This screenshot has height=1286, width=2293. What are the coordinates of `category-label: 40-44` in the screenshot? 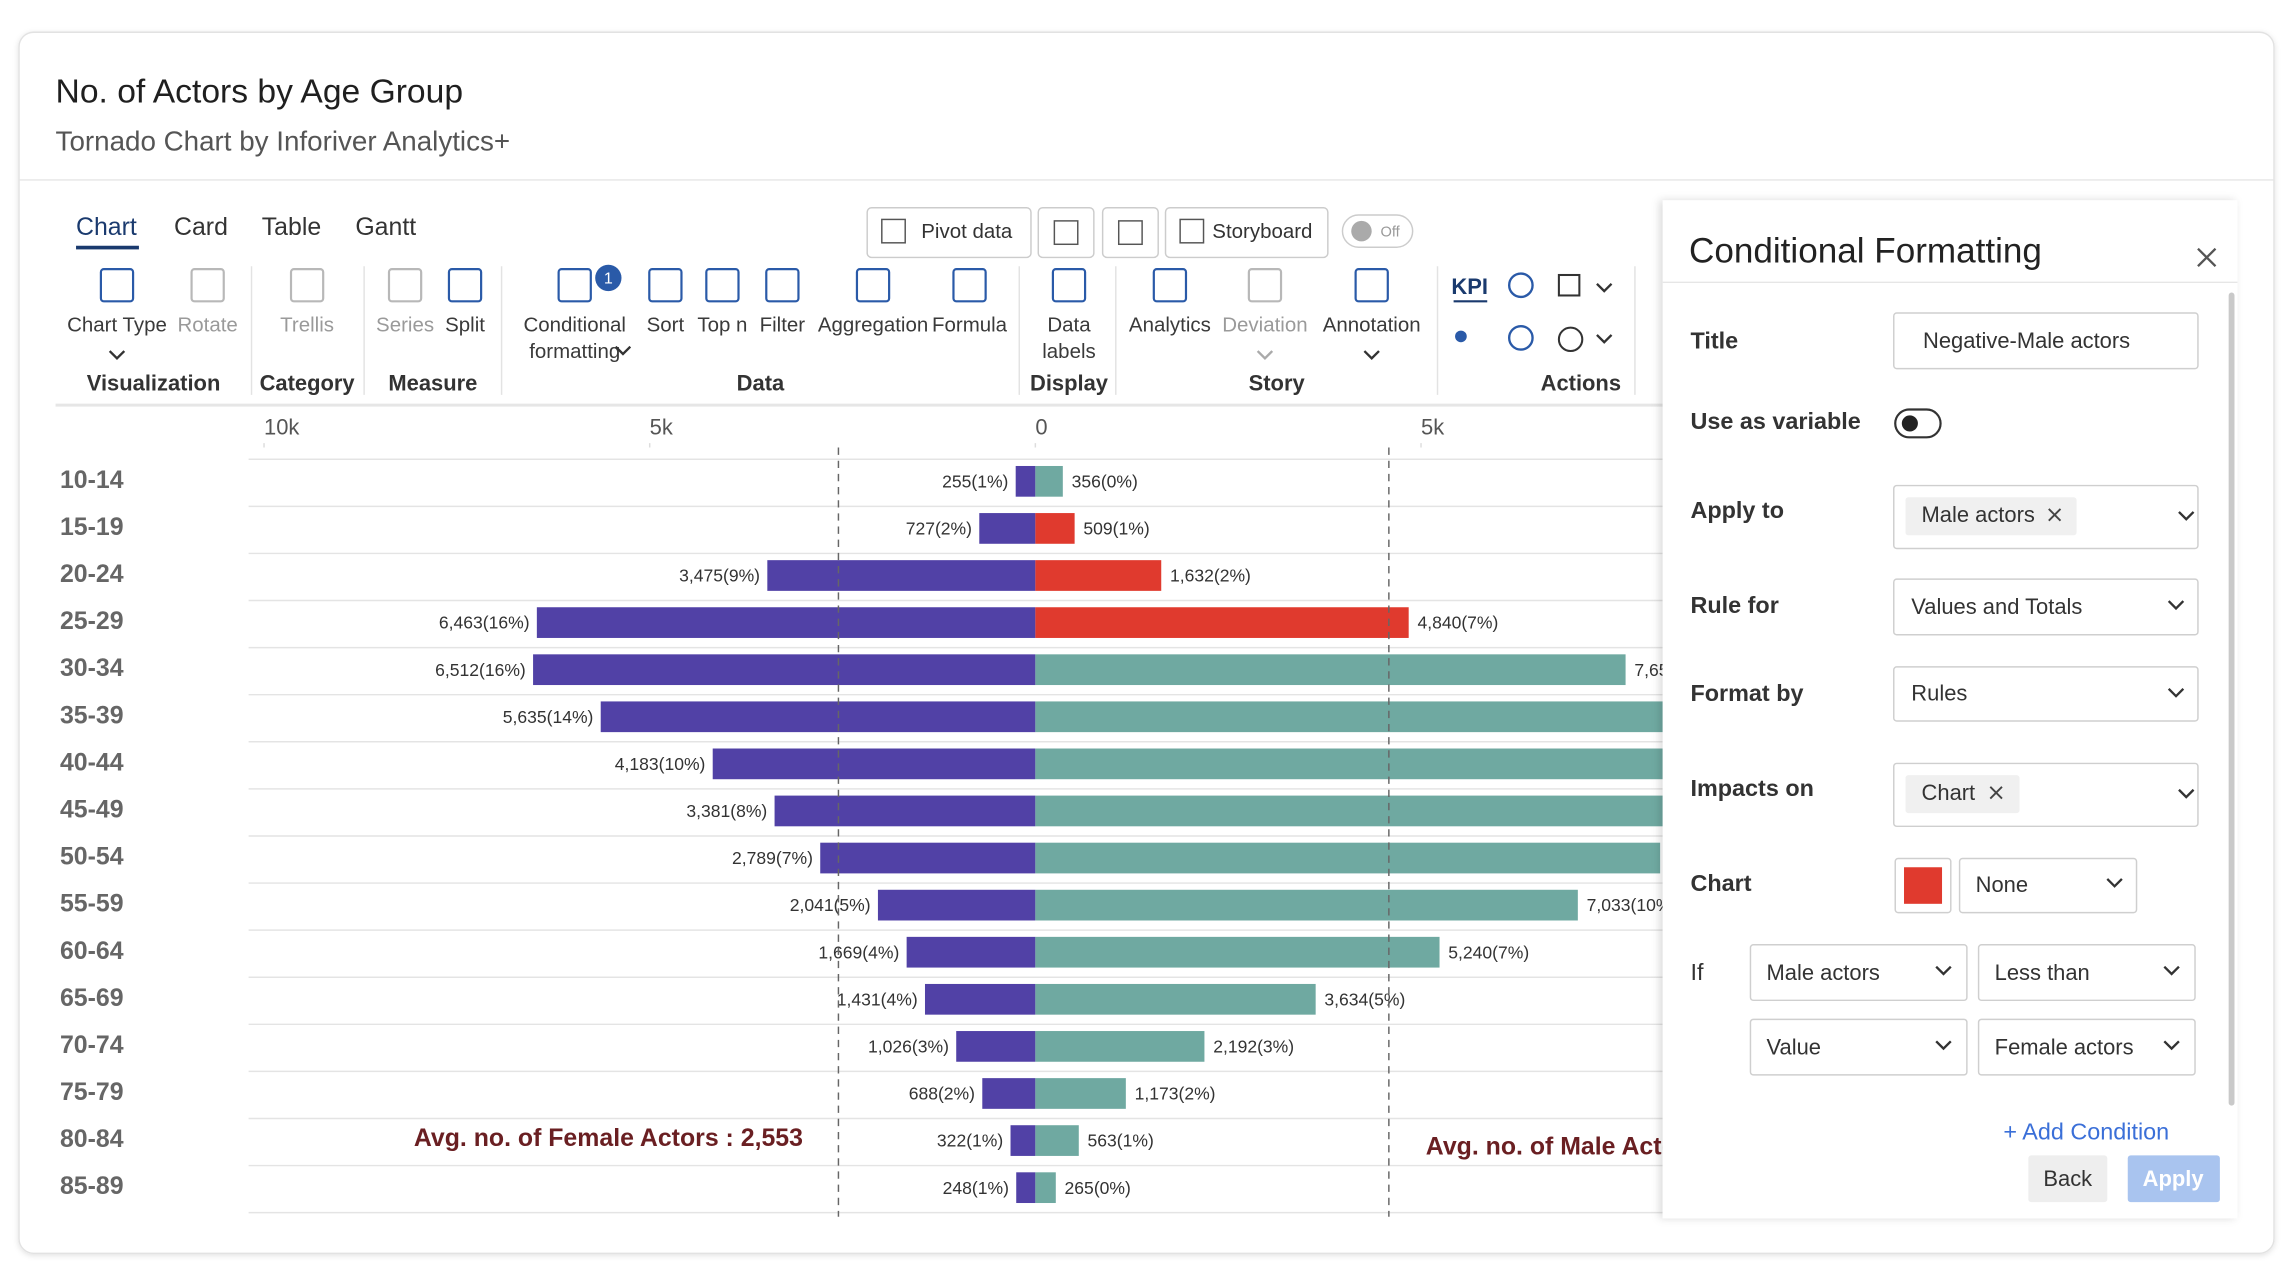 It's located at (92, 762).